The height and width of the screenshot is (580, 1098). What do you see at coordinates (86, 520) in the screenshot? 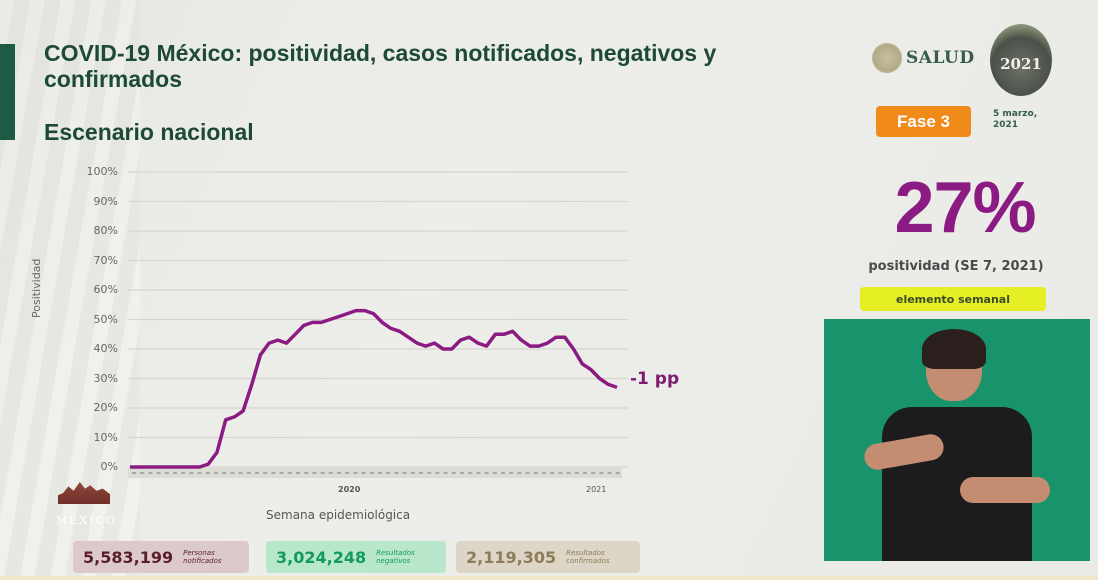
I see `mexico-text: MÉXICO` at bounding box center [86, 520].